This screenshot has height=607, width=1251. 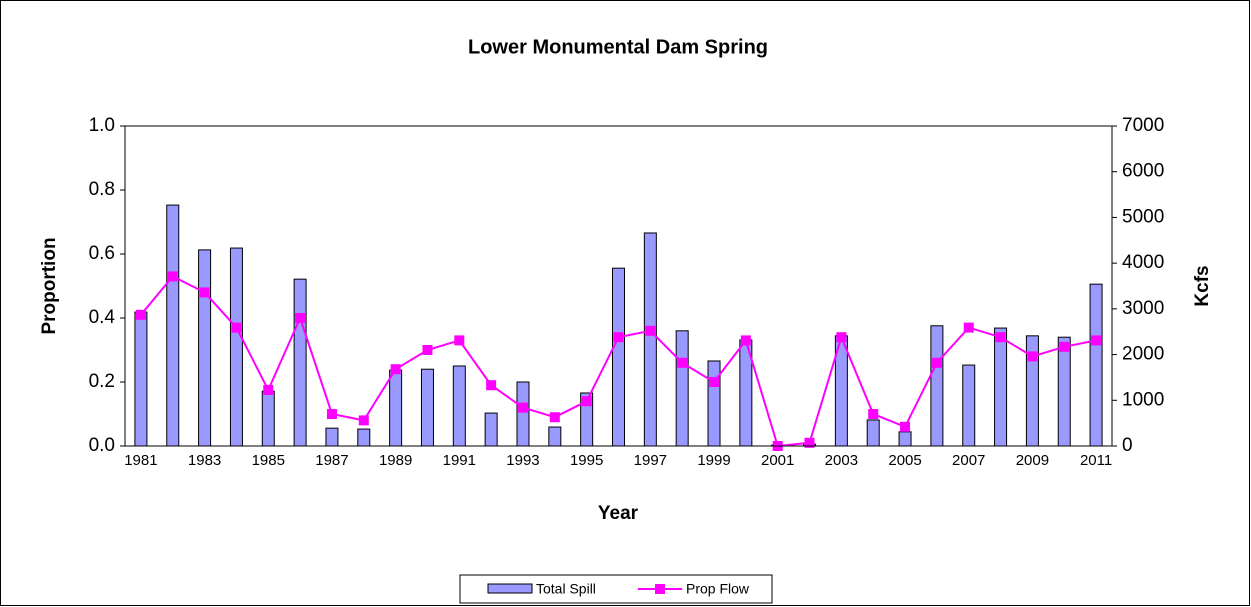 I want to click on x-tick-label: 2009, so click(x=1032, y=460).